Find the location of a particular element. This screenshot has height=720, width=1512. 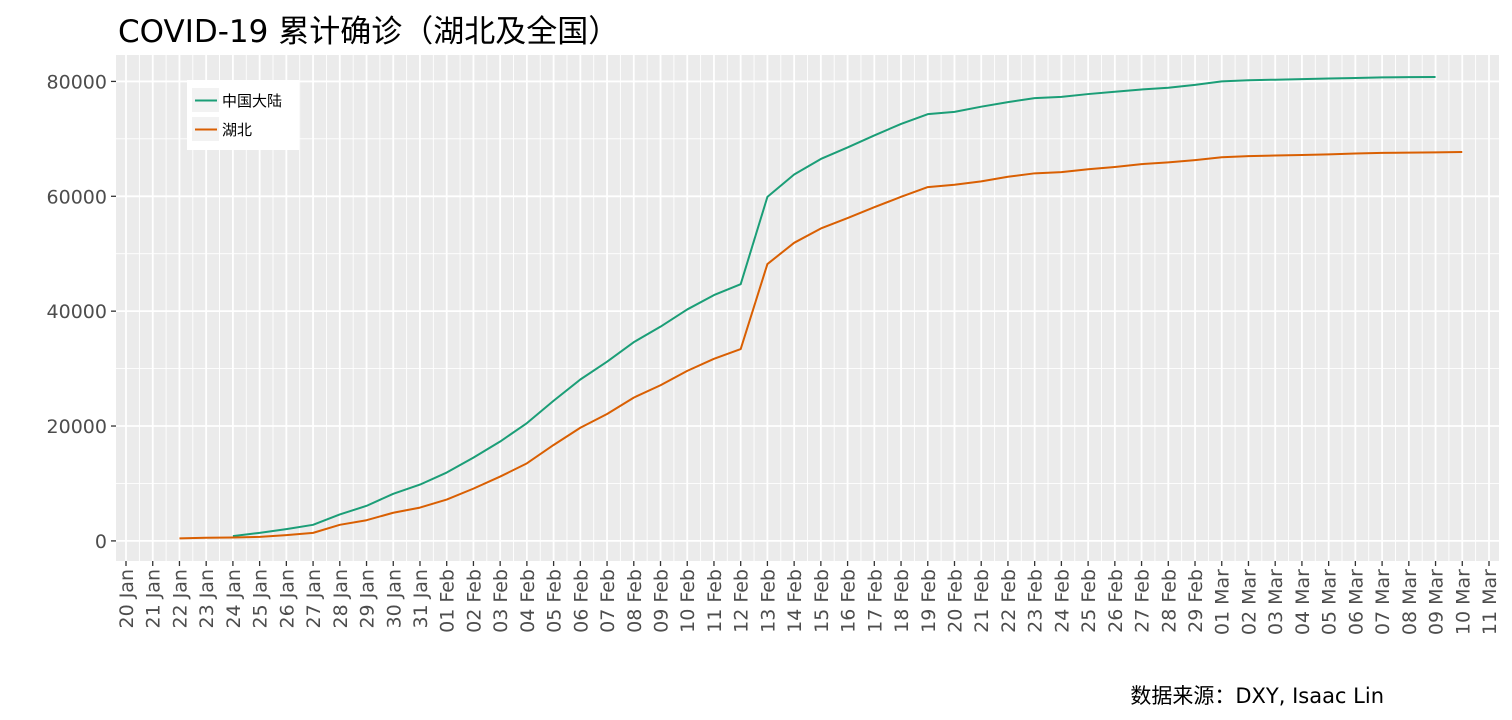

x-tick-label: 27 Jan is located at coordinates (314, 599).